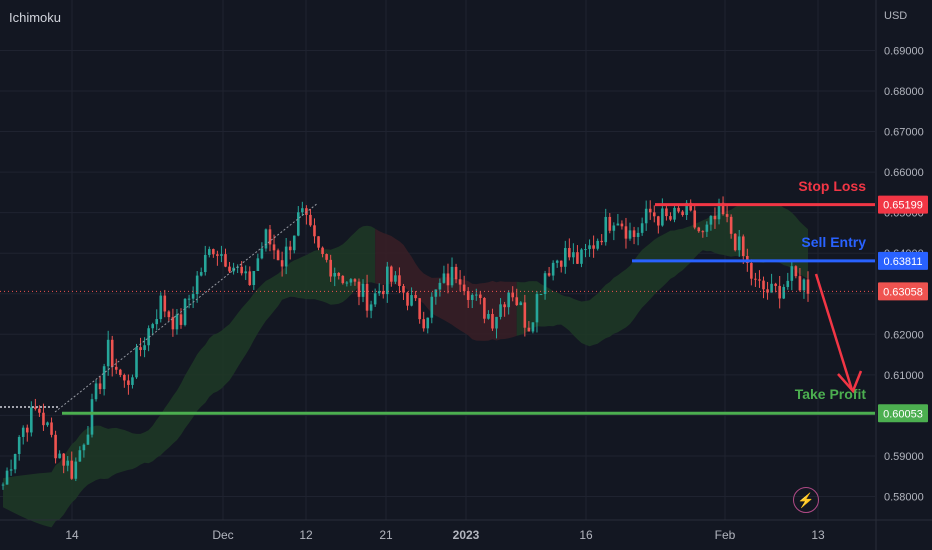  I want to click on level-label: Take Profit, so click(831, 394).